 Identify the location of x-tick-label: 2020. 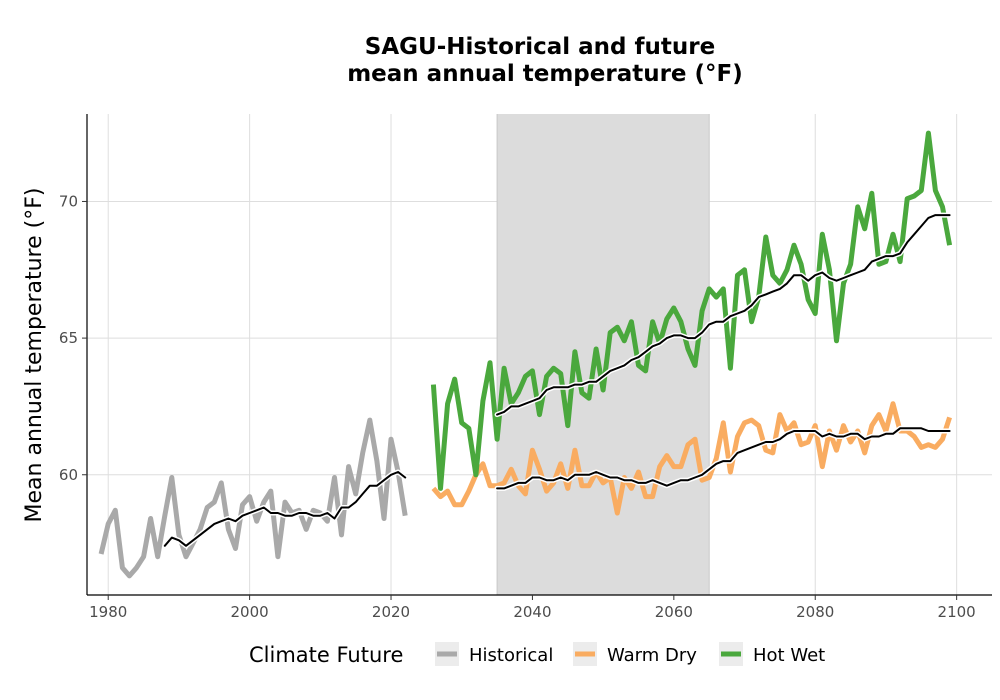
(391, 612).